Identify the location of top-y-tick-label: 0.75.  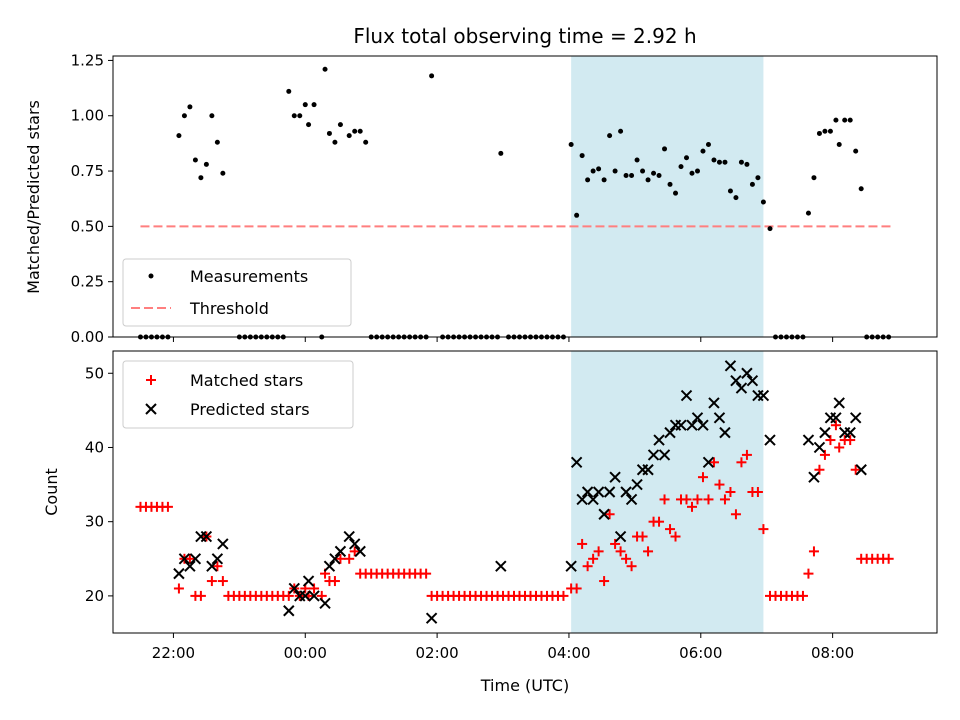
(87, 171).